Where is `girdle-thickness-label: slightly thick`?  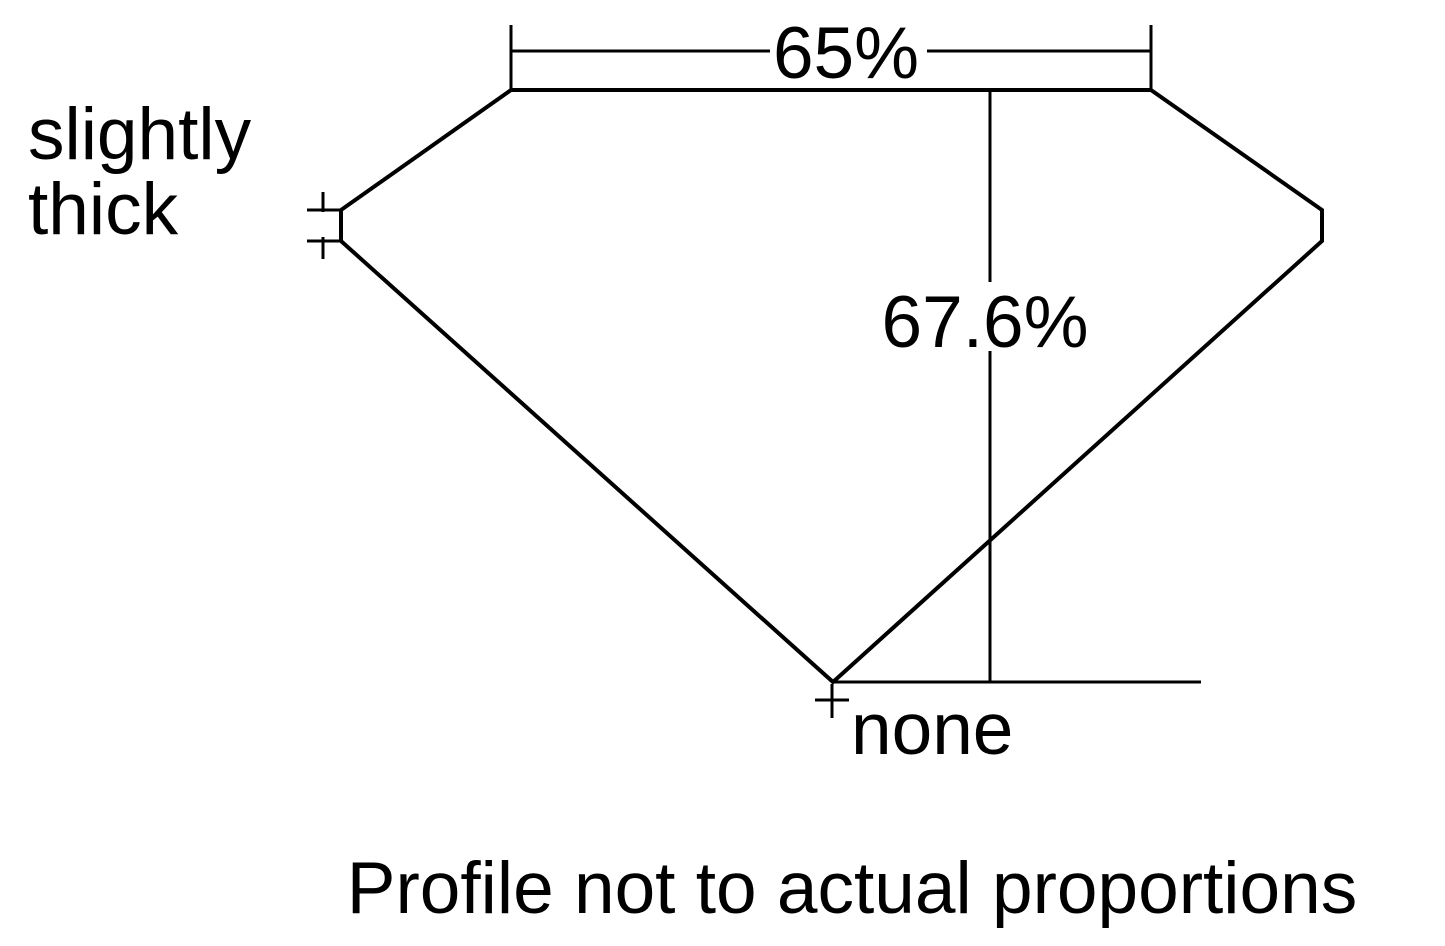 girdle-thickness-label: slightly thick is located at coordinates (140, 172).